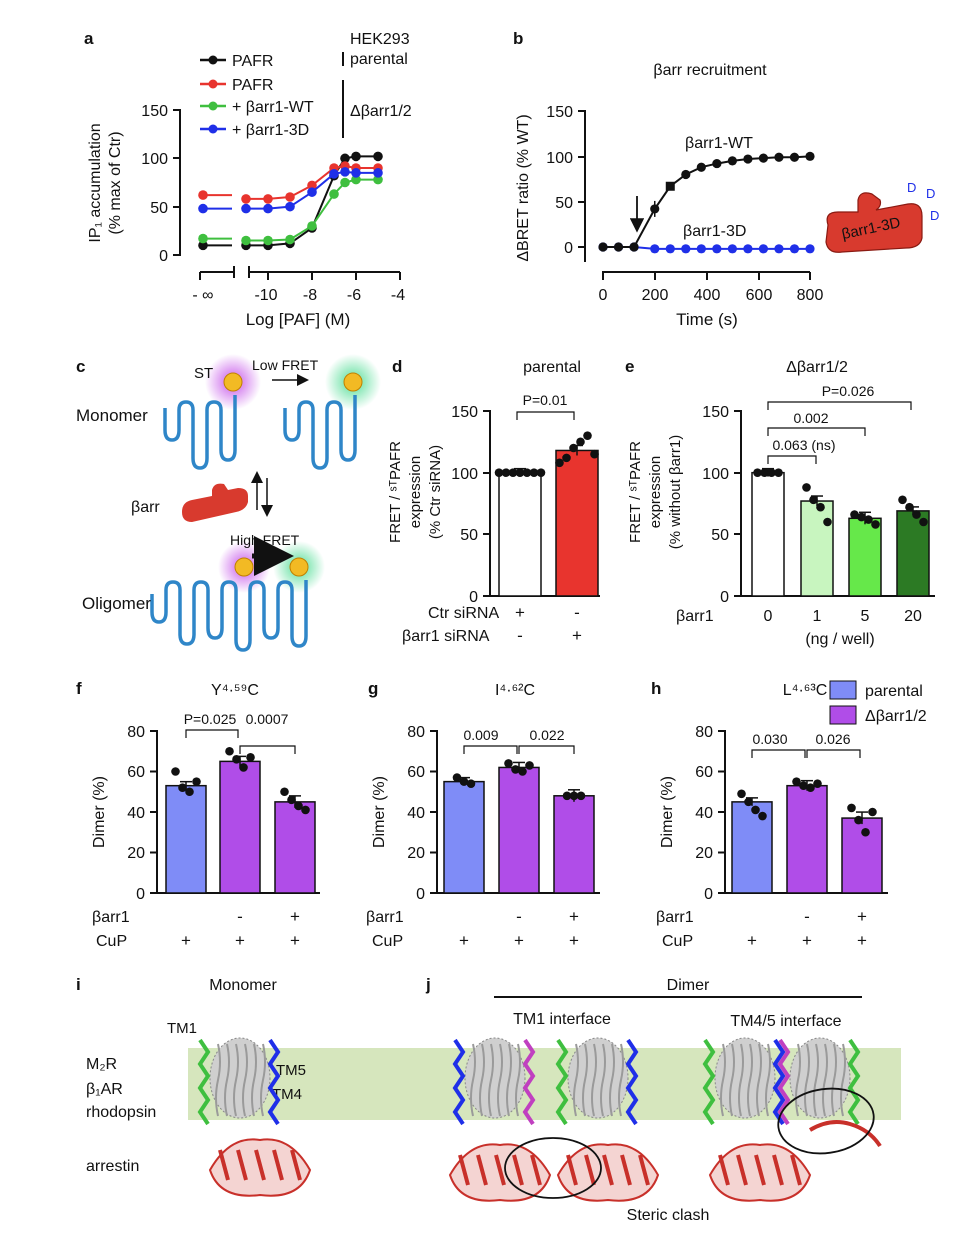 The height and width of the screenshot is (1254, 962). I want to click on g-pvalue-1: 0.009, so click(480, 735).